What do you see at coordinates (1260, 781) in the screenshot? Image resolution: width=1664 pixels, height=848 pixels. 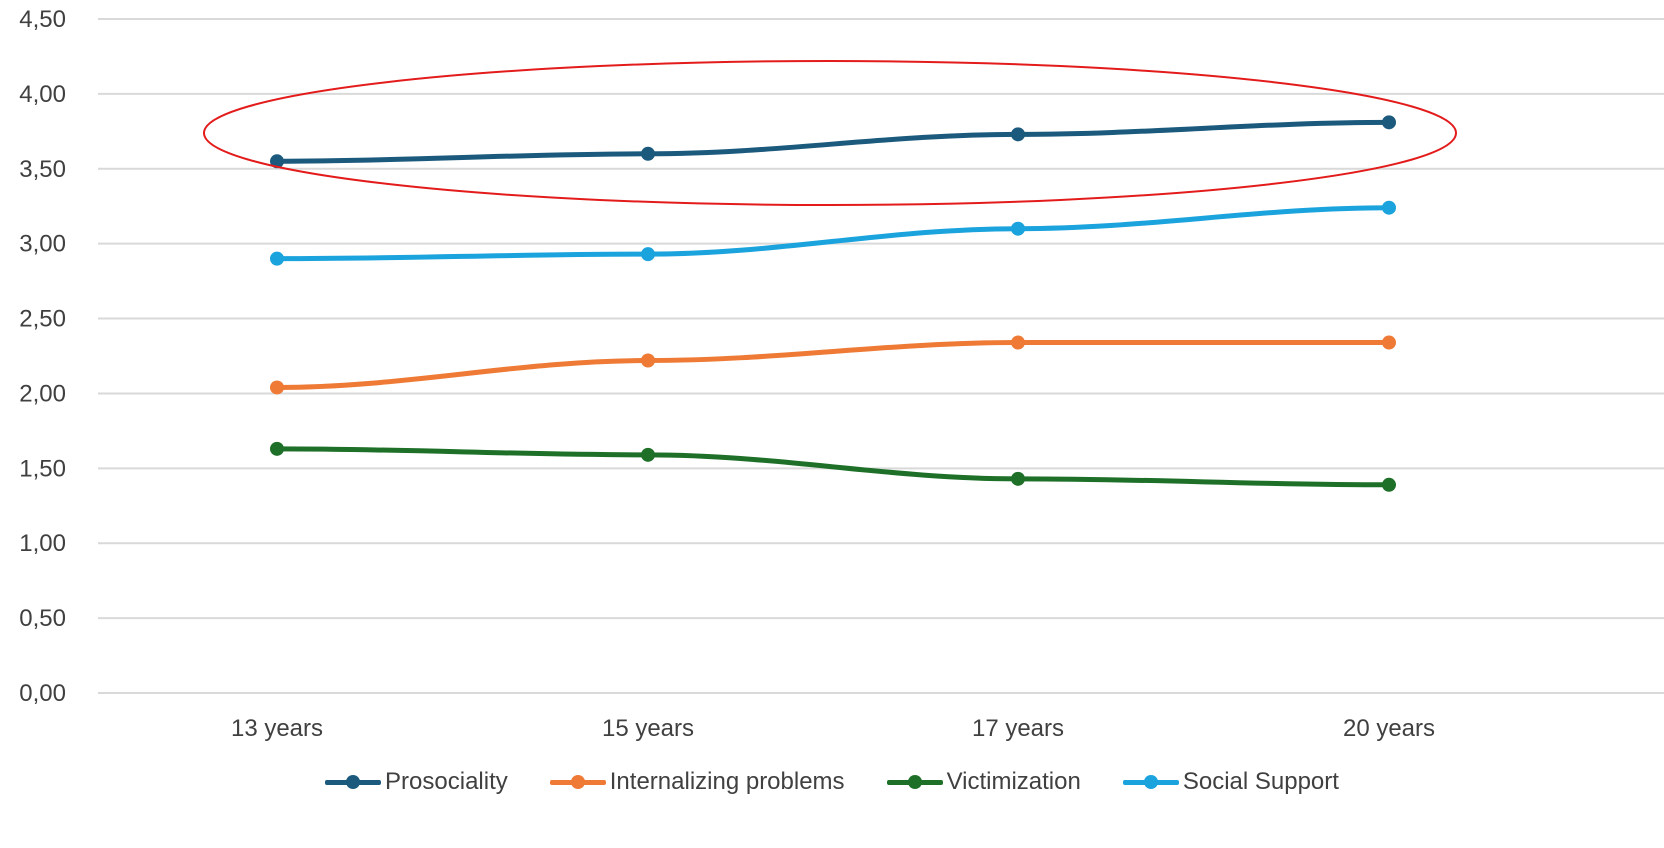 I see `legend-label: Social Support` at bounding box center [1260, 781].